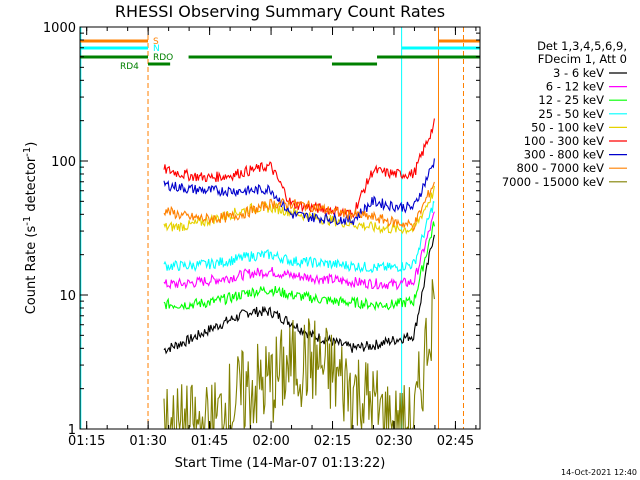 The height and width of the screenshot is (480, 640). Describe the element at coordinates (564, 141) in the screenshot. I see `legend-label-5: 100 - 300 keV` at that location.